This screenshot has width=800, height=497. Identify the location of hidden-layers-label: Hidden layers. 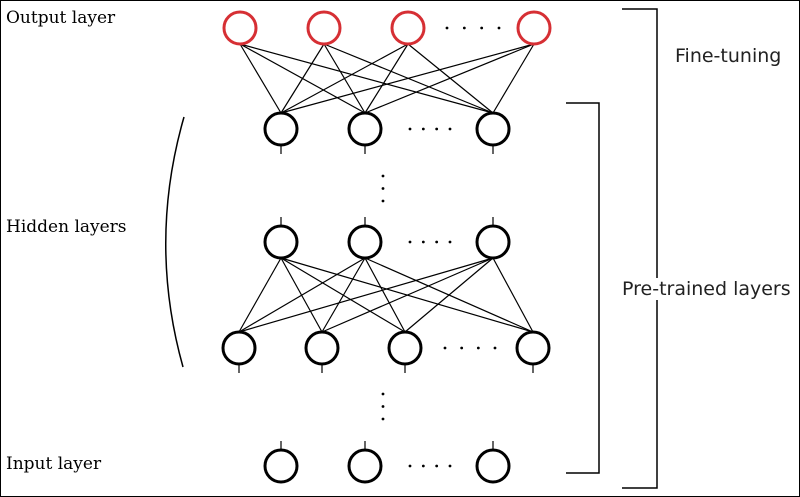
(66, 227).